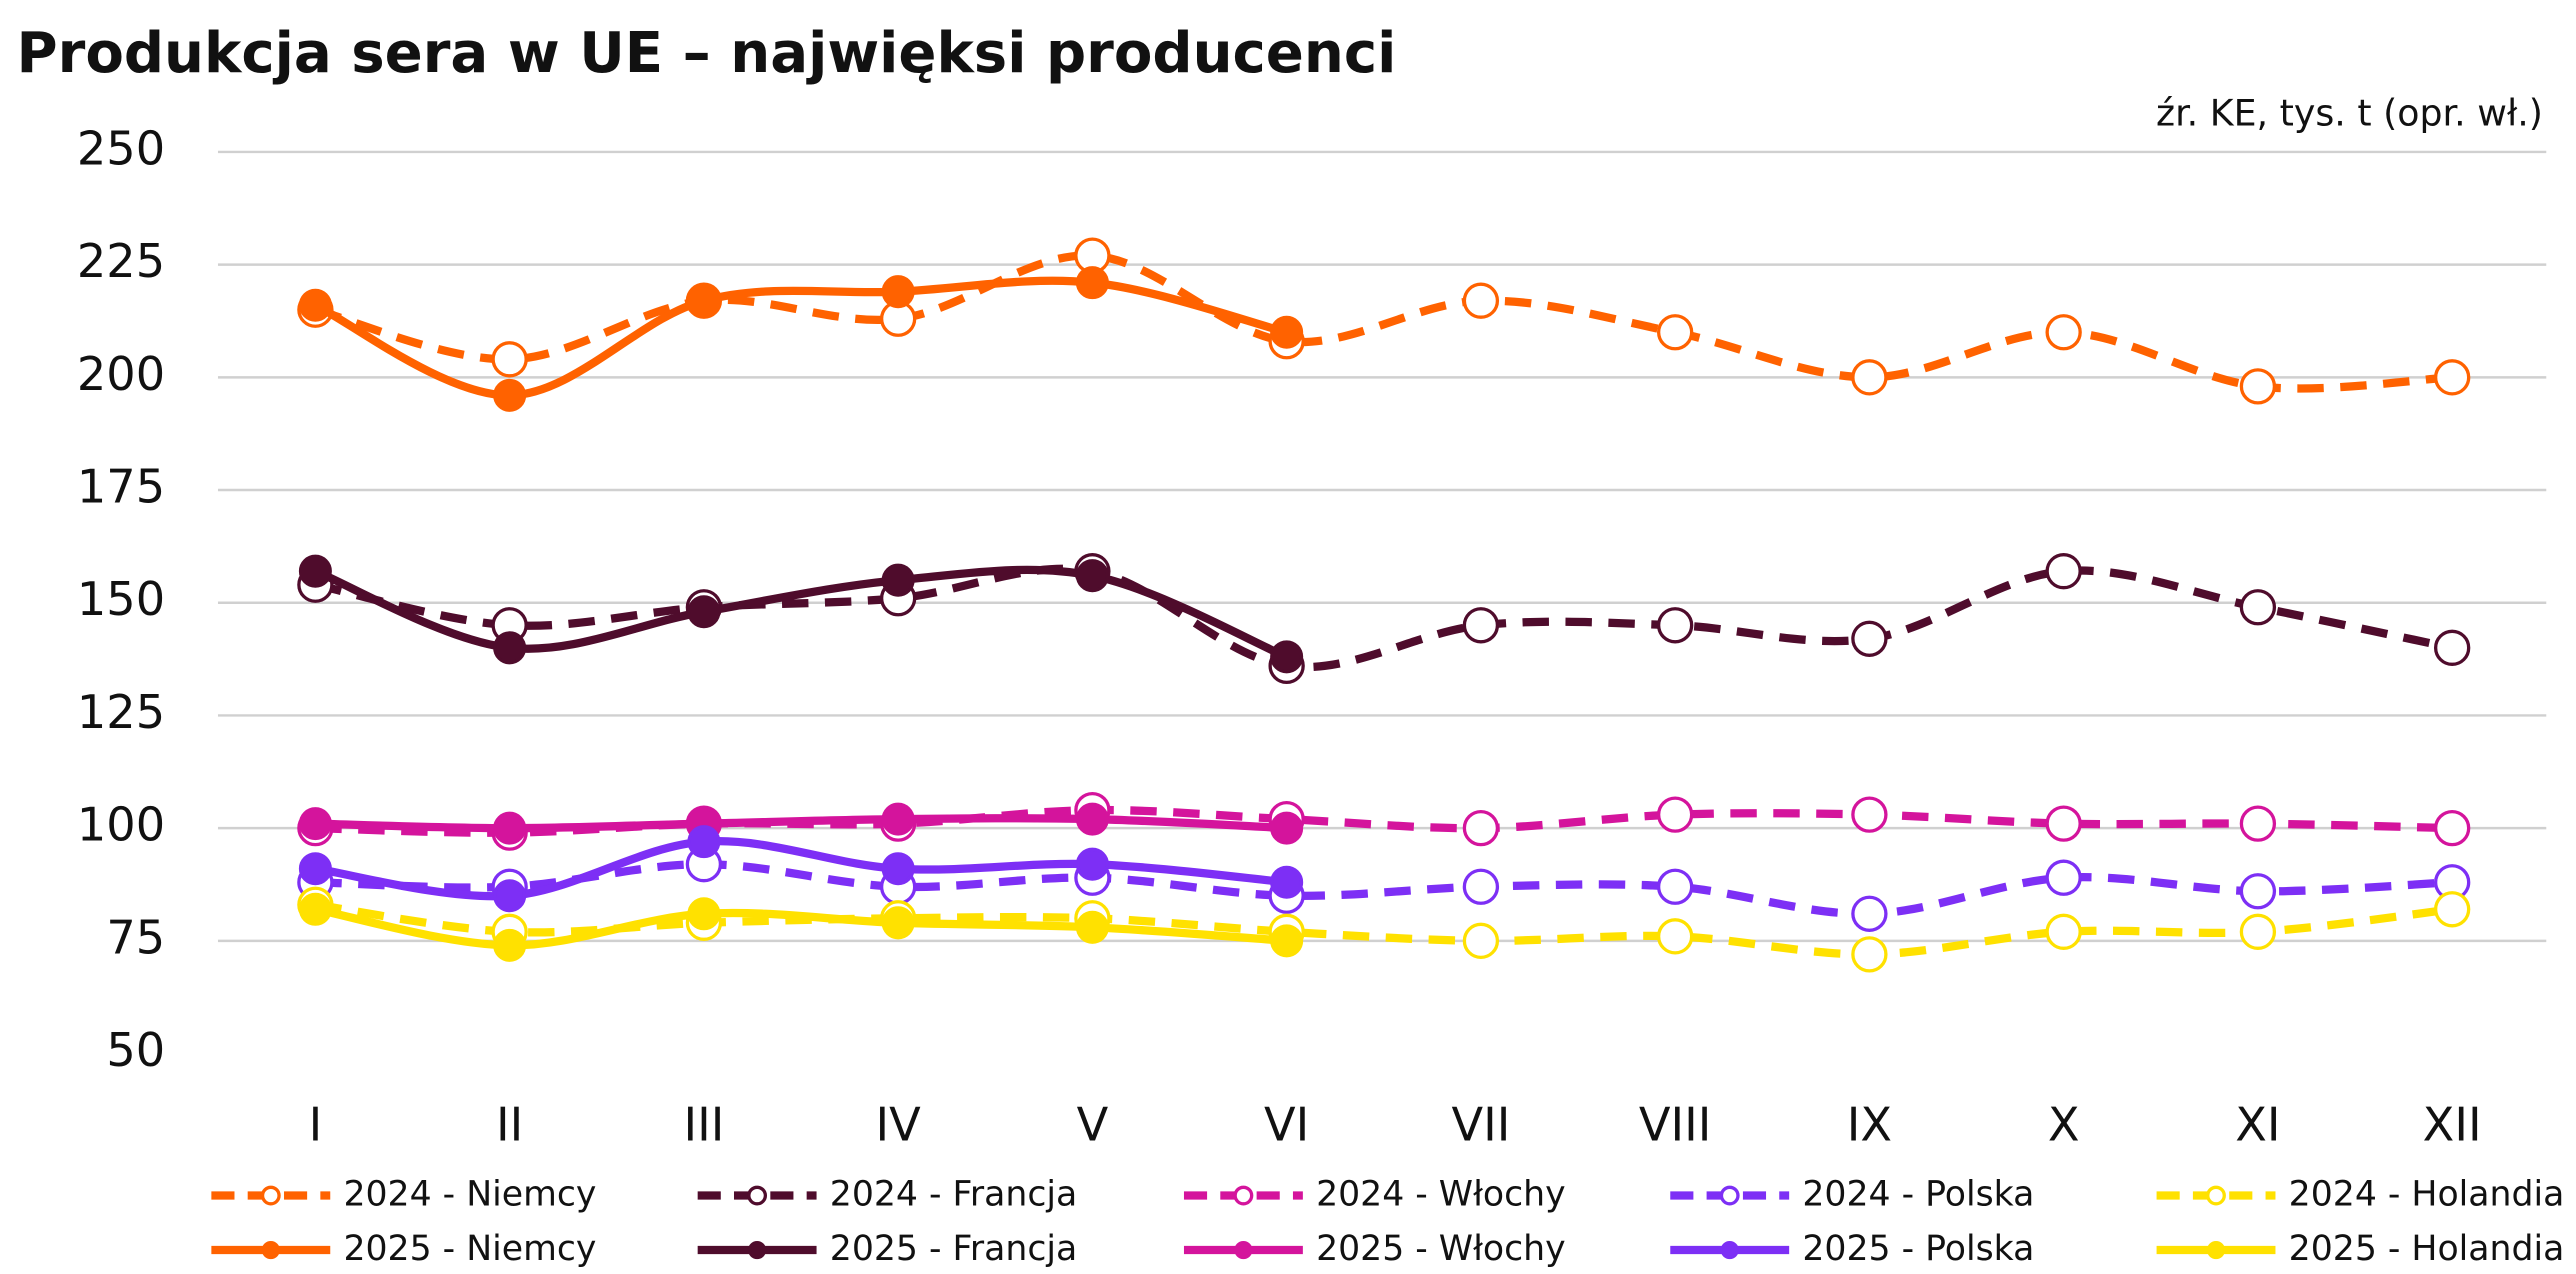  Describe the element at coordinates (1441, 1249) in the screenshot. I see `legend-label: 2025 - Włochy` at that location.